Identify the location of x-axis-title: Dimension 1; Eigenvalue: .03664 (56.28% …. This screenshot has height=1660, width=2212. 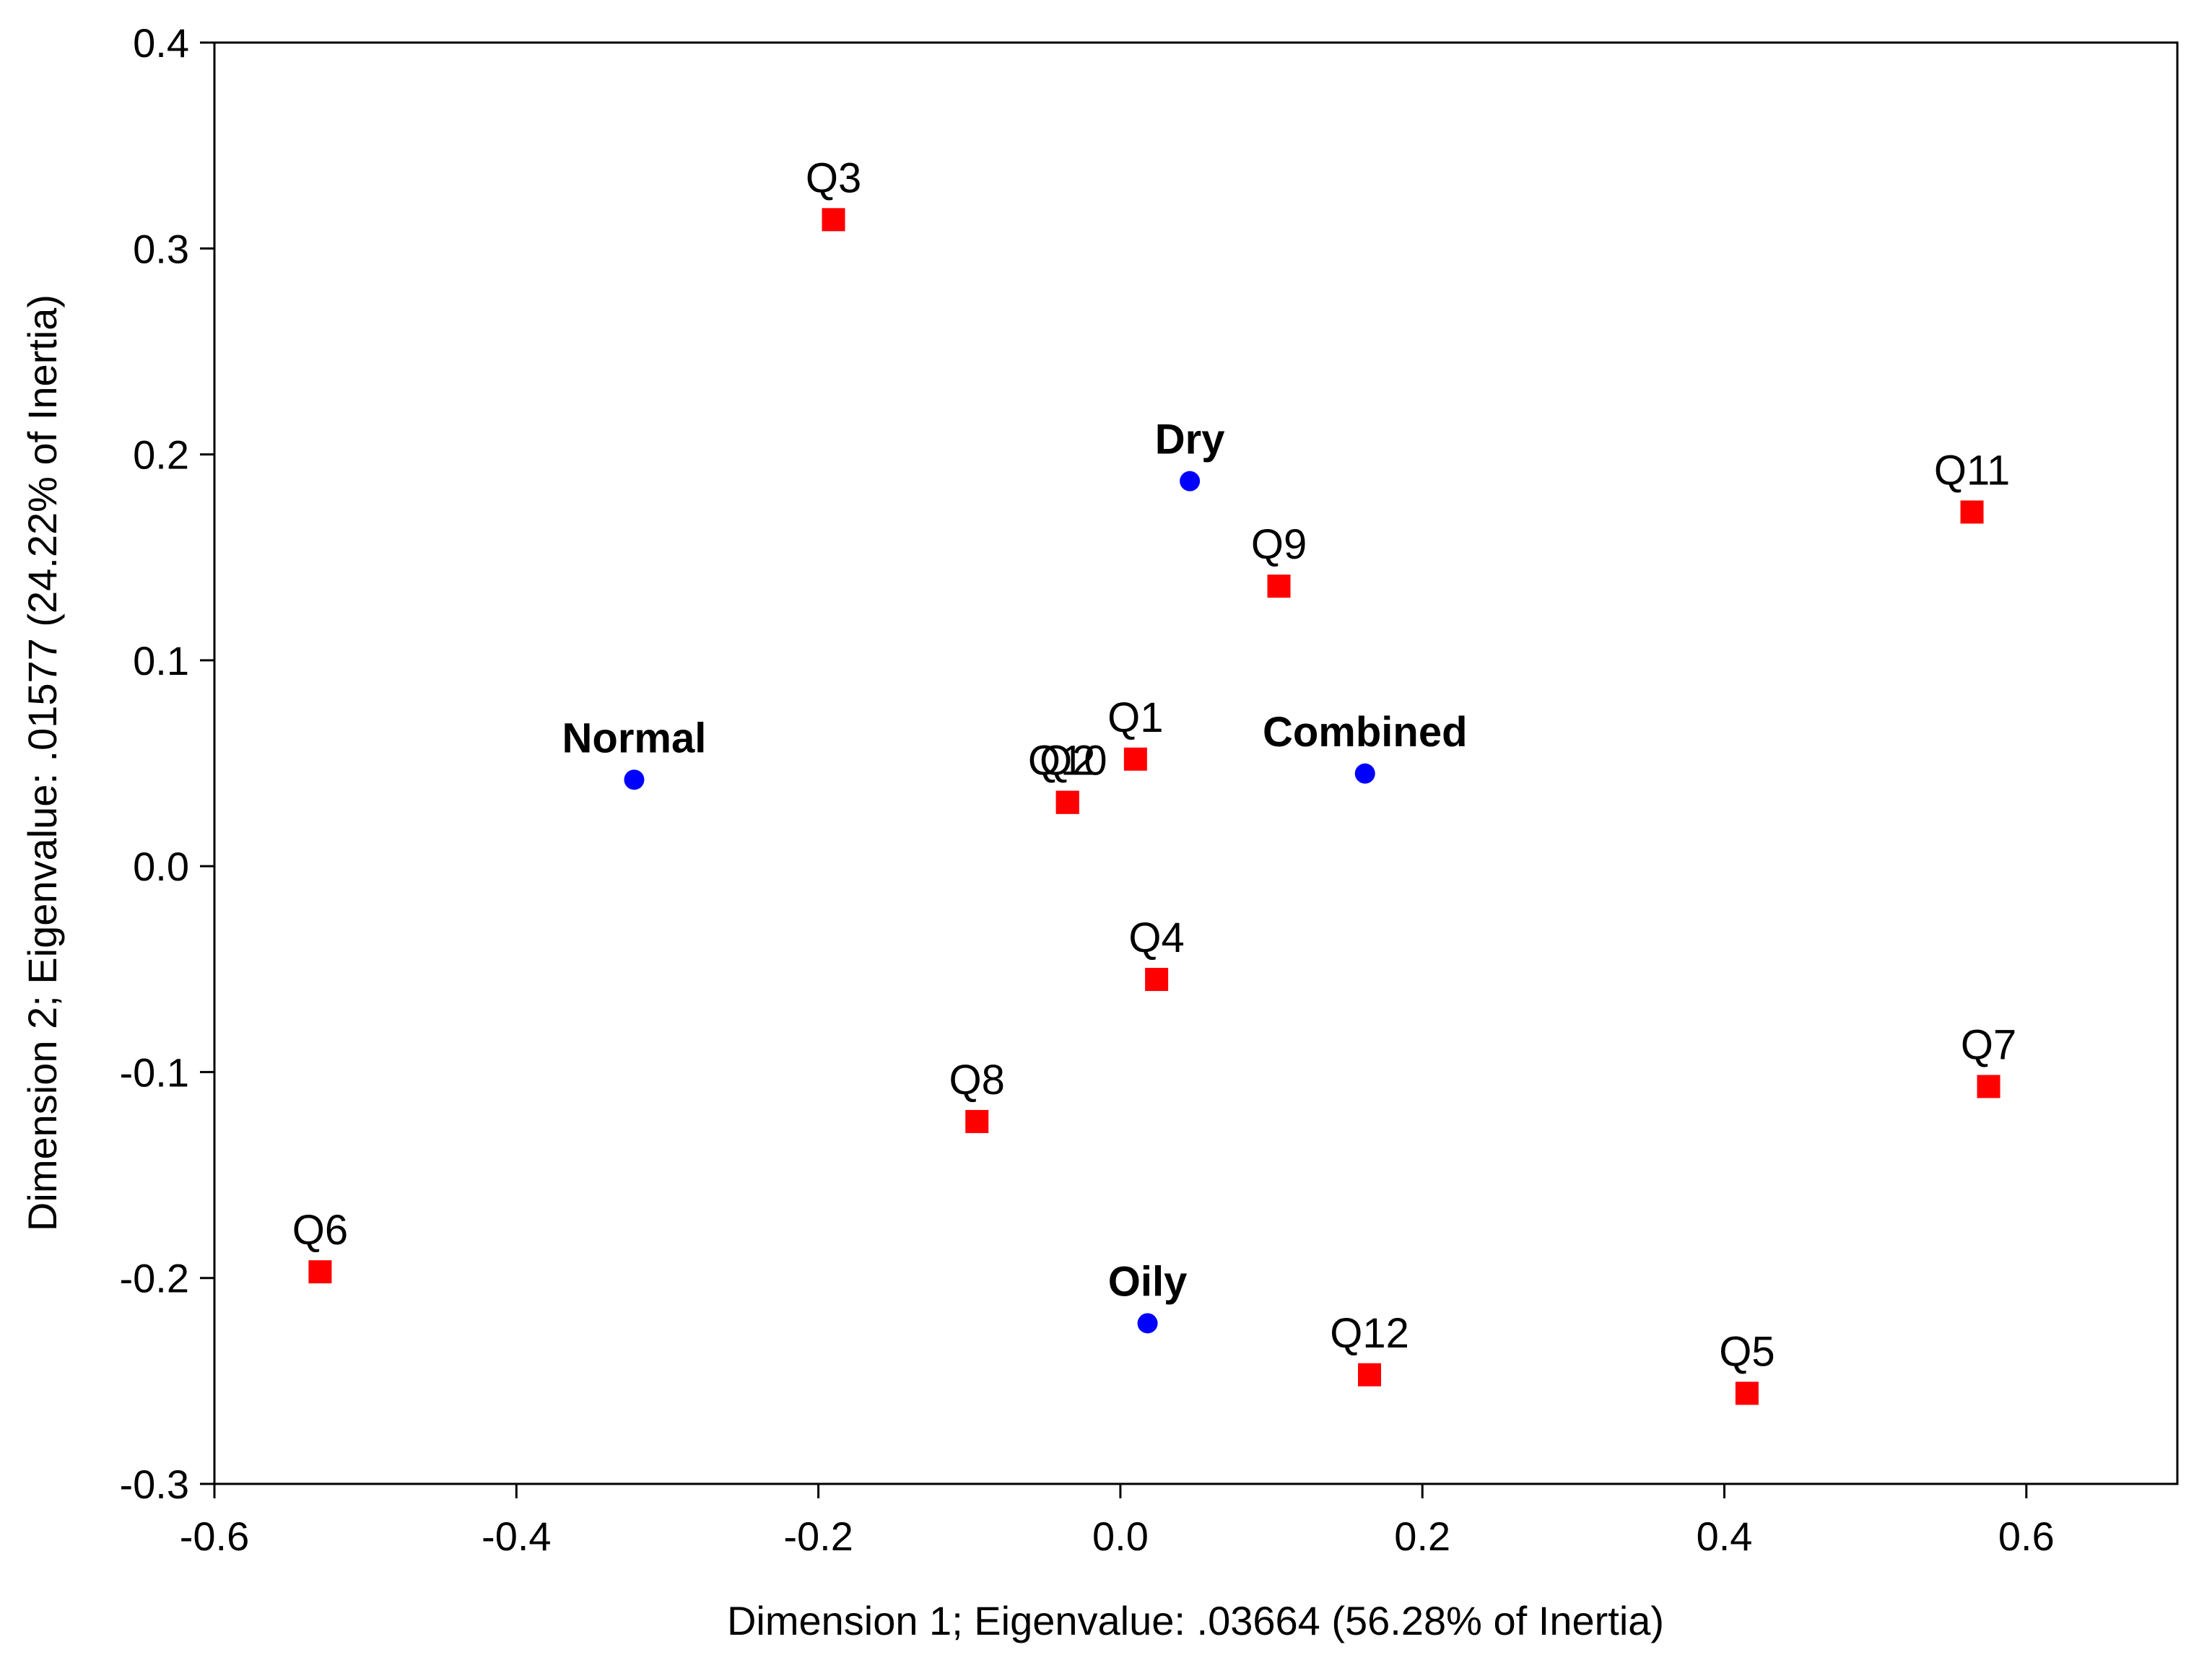
(1195, 1620).